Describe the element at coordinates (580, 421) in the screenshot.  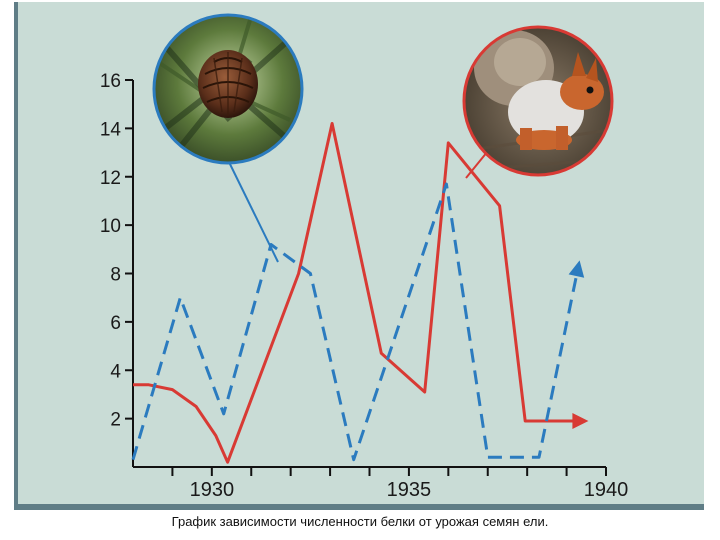
I see `squirrel-population-arrowhead` at that location.